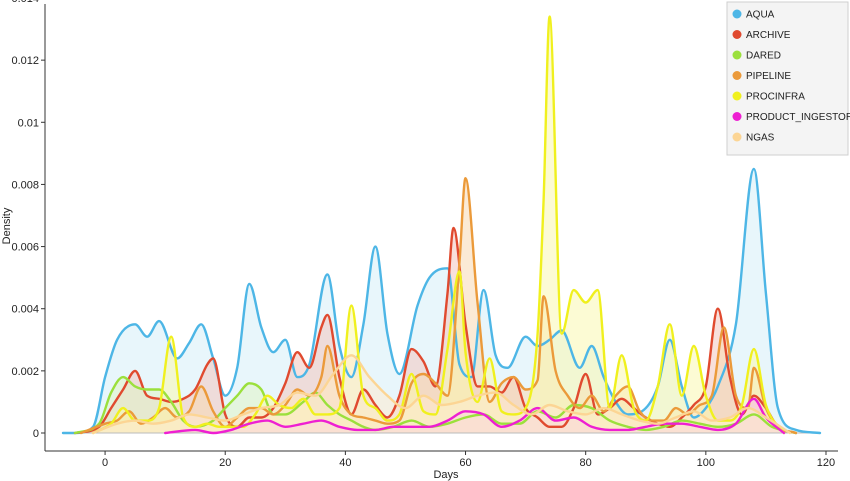 This screenshot has height=481, width=850. Describe the element at coordinates (25, 61) in the screenshot. I see `y-tick-label: 0.012` at that location.